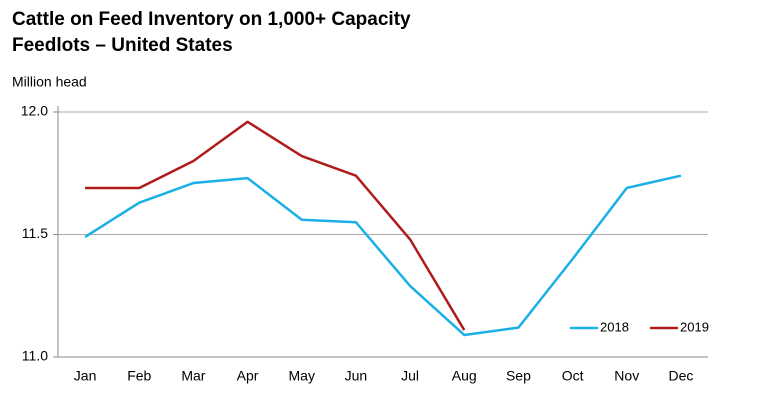 The image size is (758, 415). Describe the element at coordinates (35, 233) in the screenshot. I see `y-tick-label: 11.5` at that location.